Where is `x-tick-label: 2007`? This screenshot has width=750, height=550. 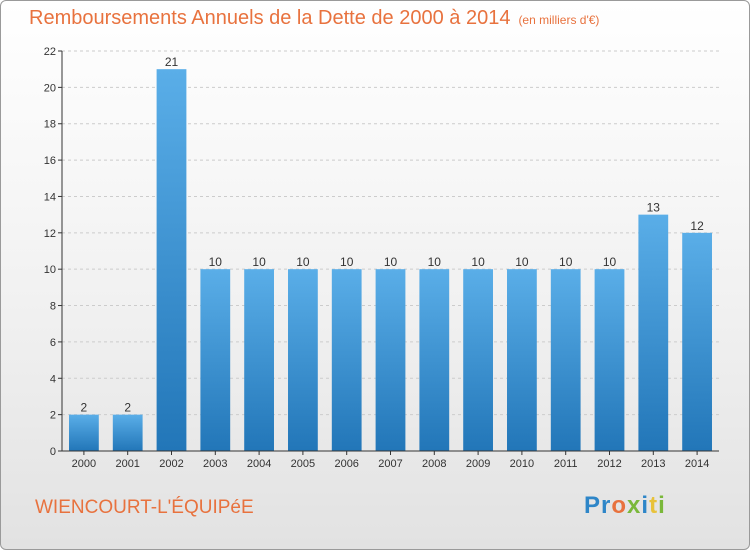
x-tick-label: 2007 is located at coordinates (390, 464).